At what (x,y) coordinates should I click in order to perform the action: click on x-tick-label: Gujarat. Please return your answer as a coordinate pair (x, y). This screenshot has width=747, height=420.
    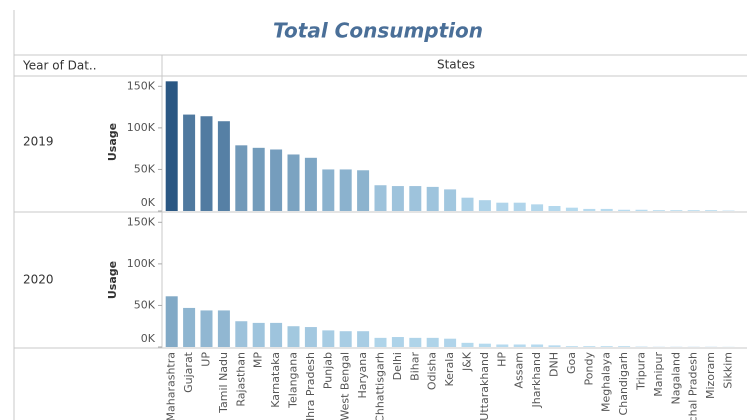
    Looking at the image, I should click on (188, 372).